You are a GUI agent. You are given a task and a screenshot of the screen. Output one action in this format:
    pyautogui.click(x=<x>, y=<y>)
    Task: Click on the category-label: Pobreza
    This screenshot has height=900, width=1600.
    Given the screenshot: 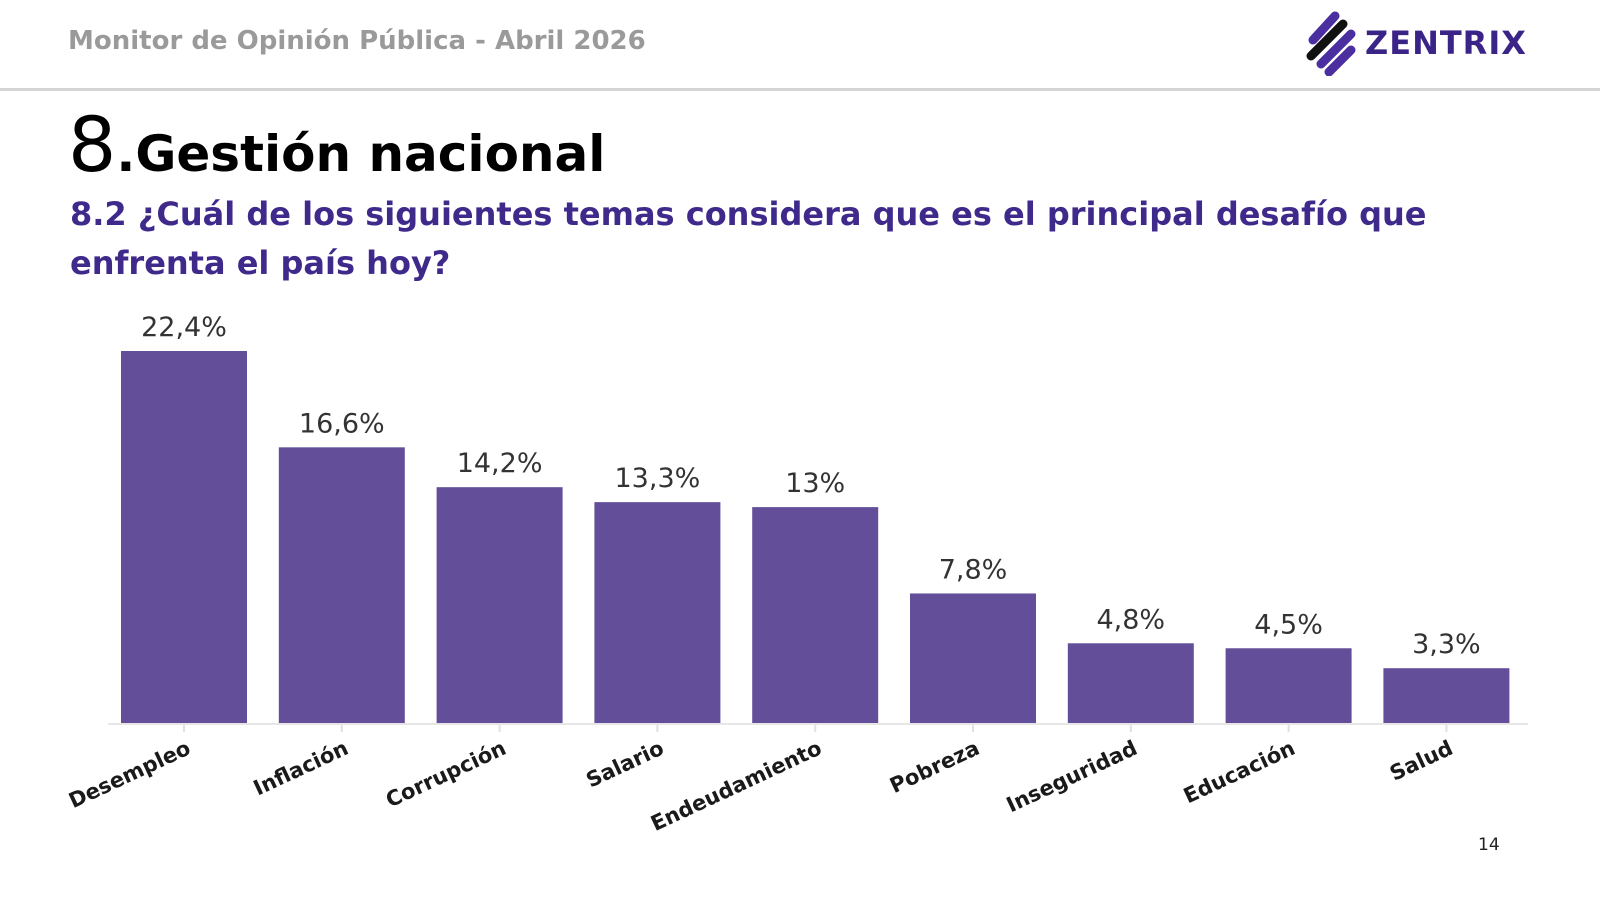 What is the action you would take?
    pyautogui.click(x=934, y=767)
    